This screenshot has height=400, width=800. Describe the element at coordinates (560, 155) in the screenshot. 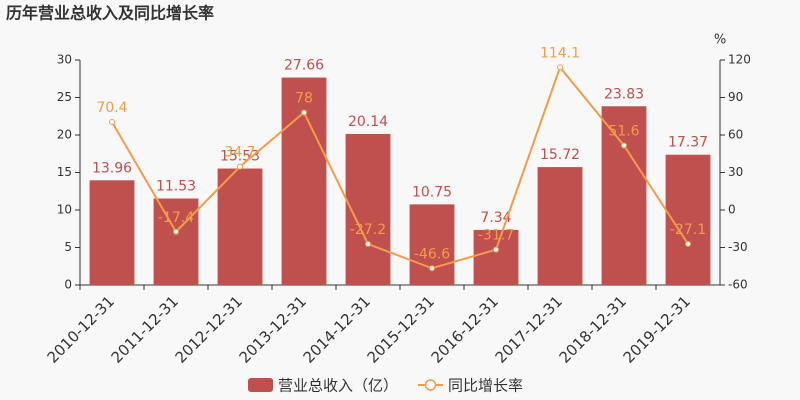

I see `bar-value-label: 15.72` at that location.